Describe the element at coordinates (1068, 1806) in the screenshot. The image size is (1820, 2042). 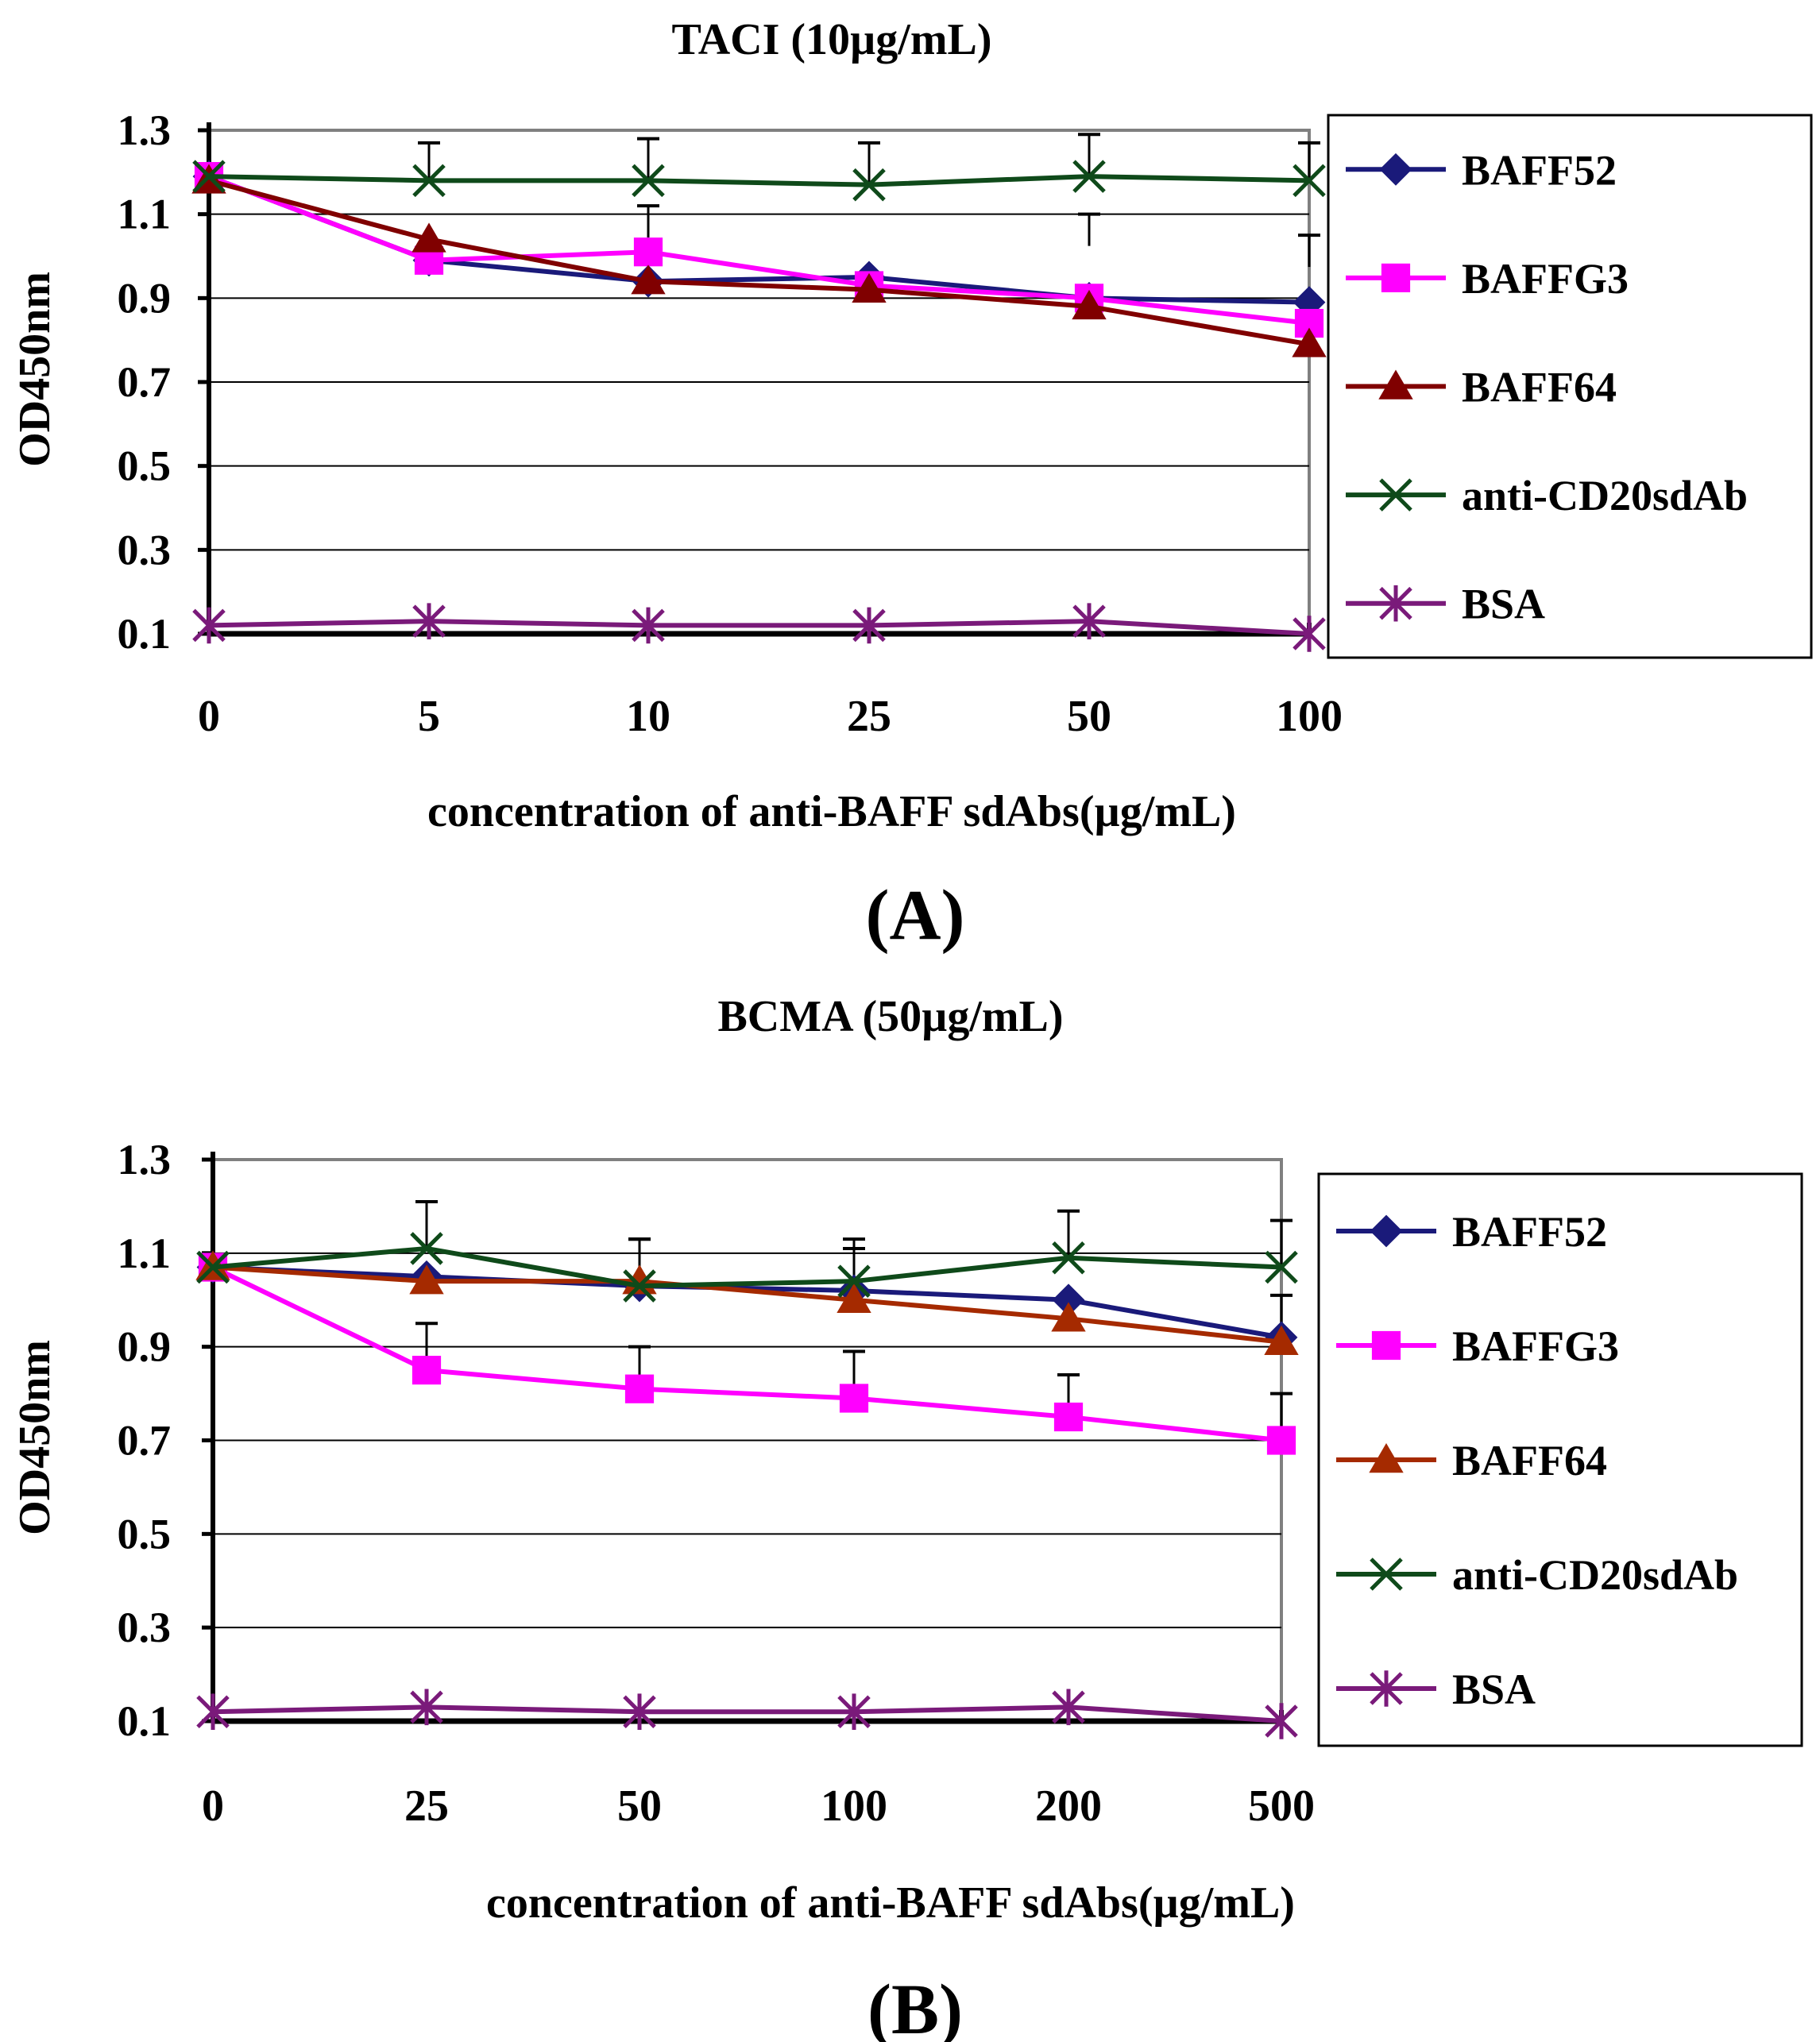
I see `x-tick-label: 200` at that location.